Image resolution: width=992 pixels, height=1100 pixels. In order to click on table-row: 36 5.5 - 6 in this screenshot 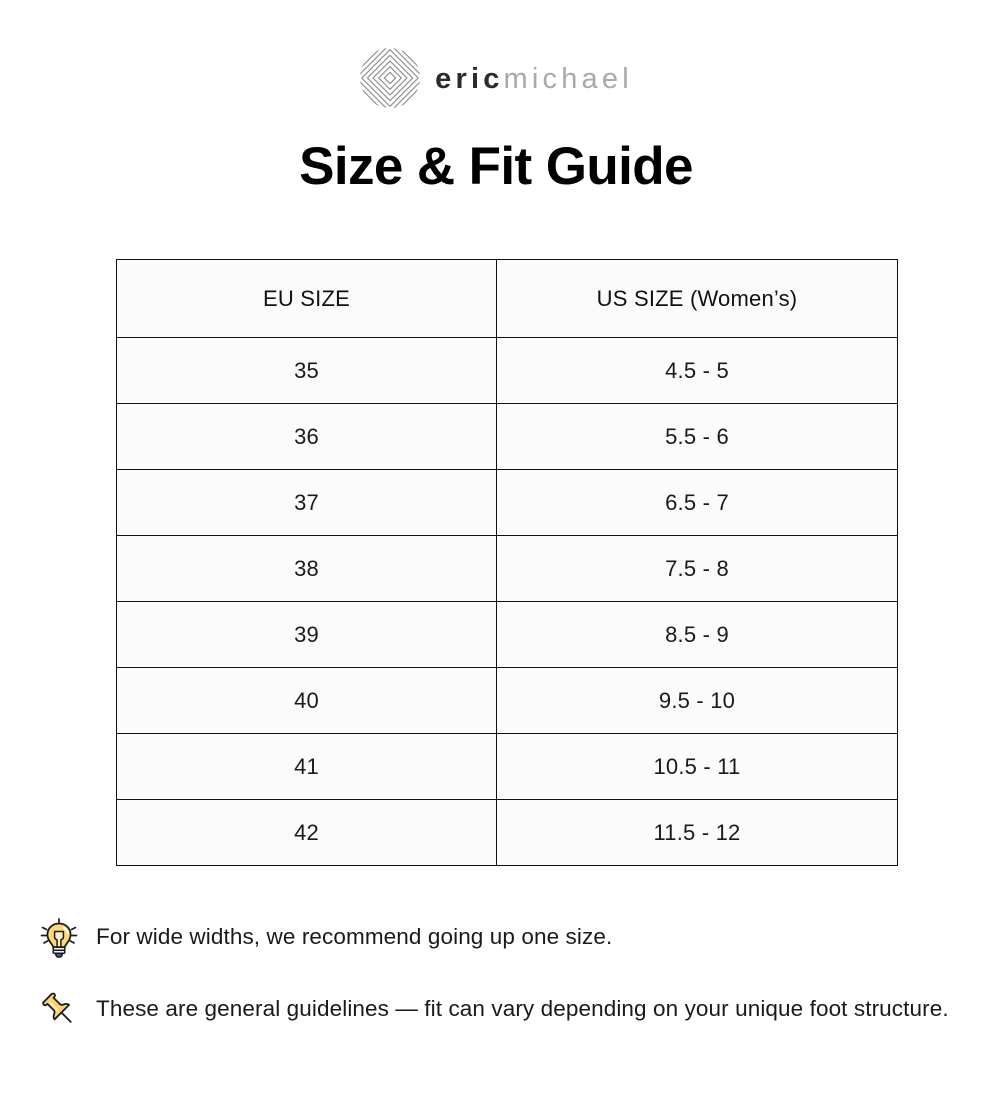, I will do `click(507, 436)`.